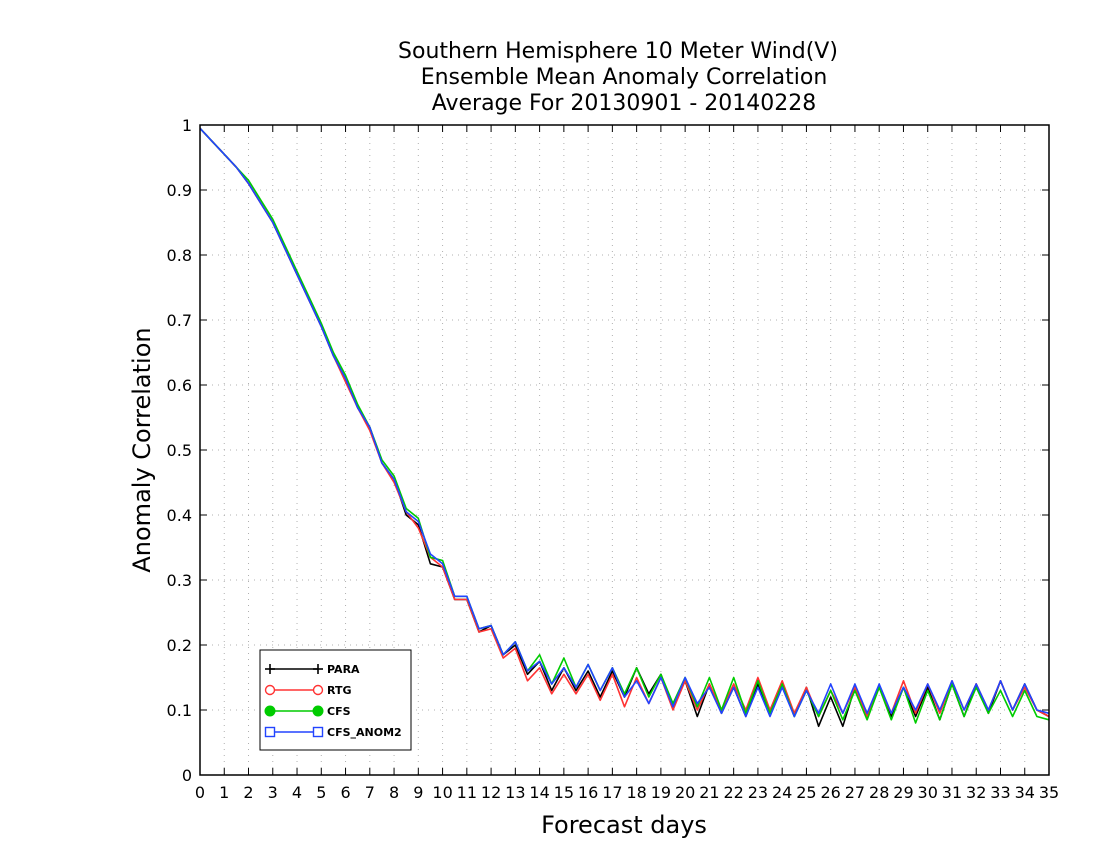 The image size is (1100, 850). Describe the element at coordinates (661, 792) in the screenshot. I see `x-tick-label: 19` at that location.